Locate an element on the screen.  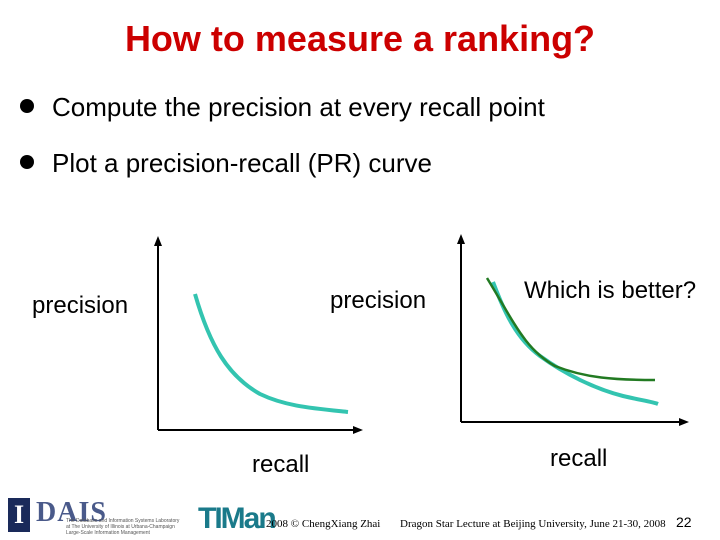
left-pr-chart is located at coordinates (258, 335).